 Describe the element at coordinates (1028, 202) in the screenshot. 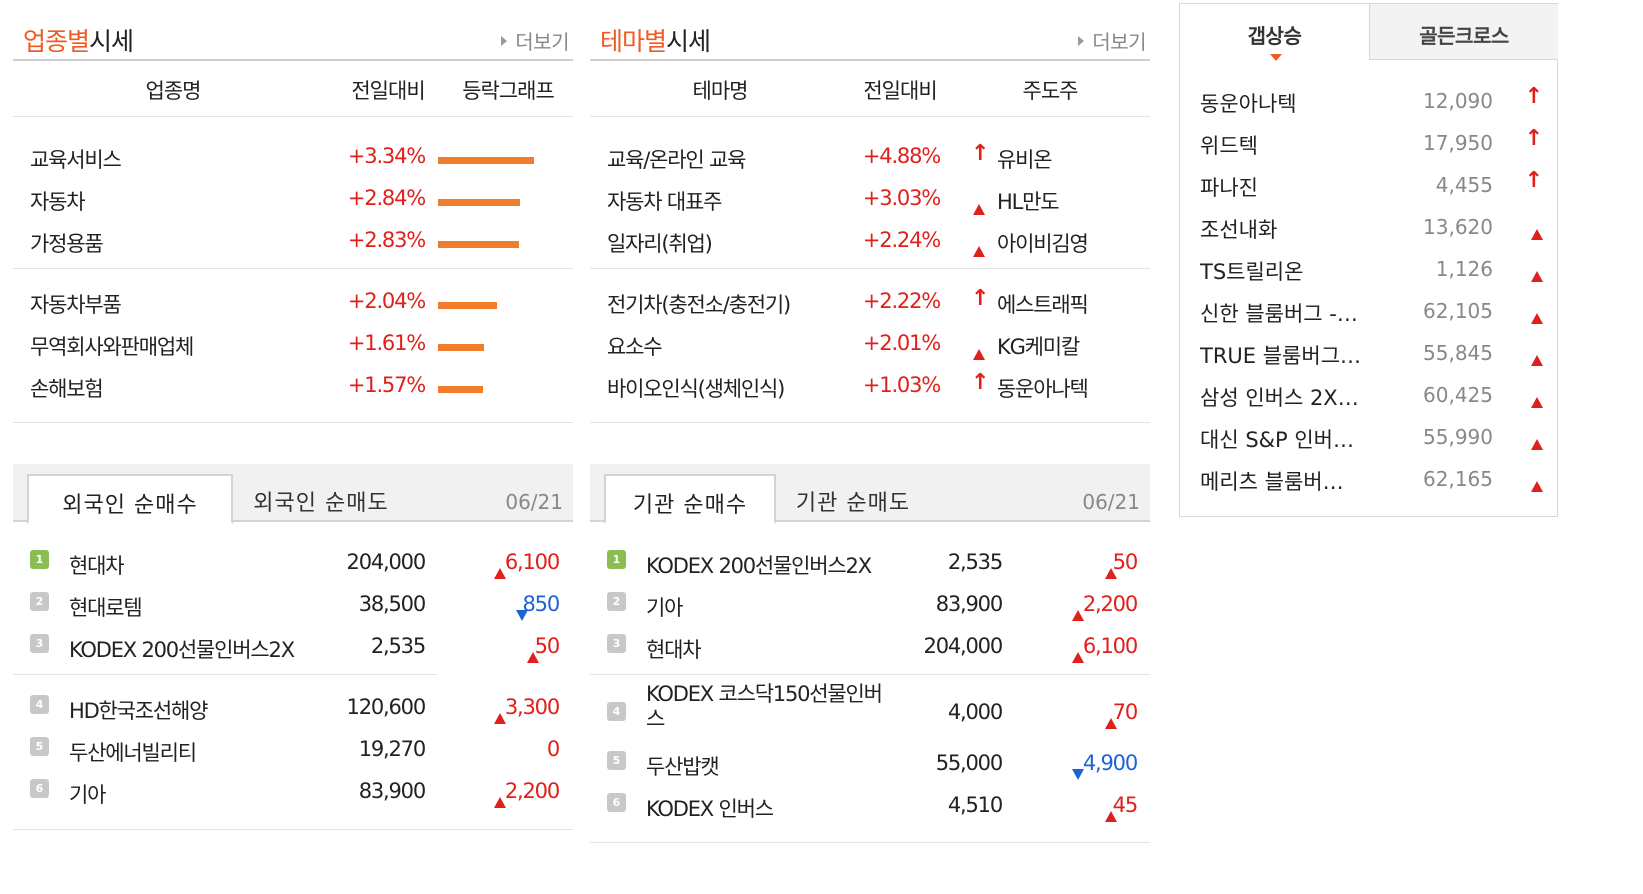

I see `theme-leader: HL만도` at that location.